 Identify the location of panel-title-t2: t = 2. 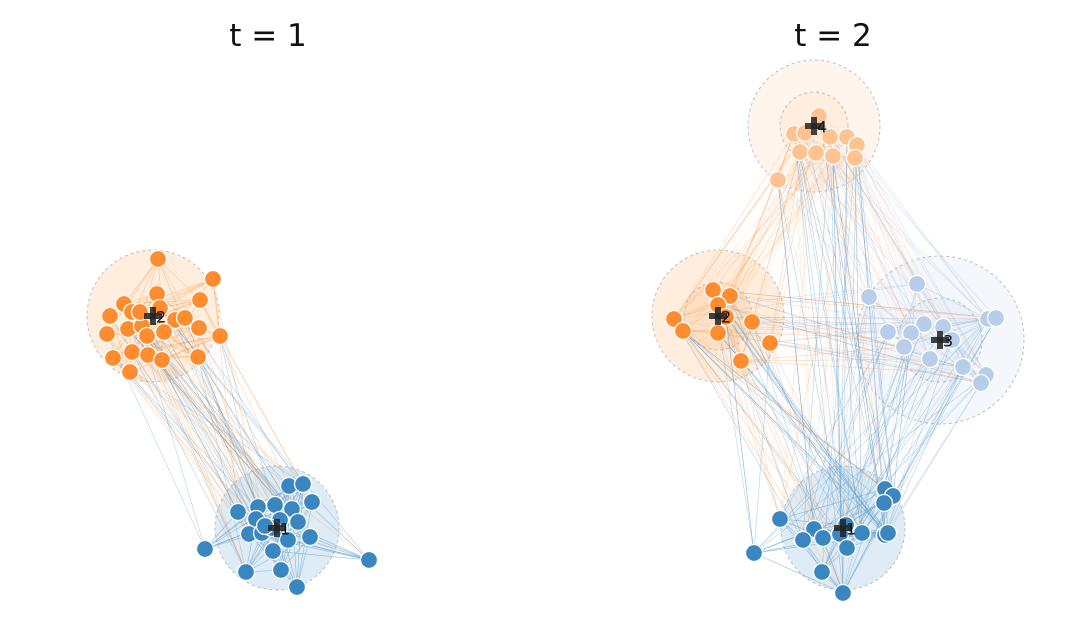
(833, 36).